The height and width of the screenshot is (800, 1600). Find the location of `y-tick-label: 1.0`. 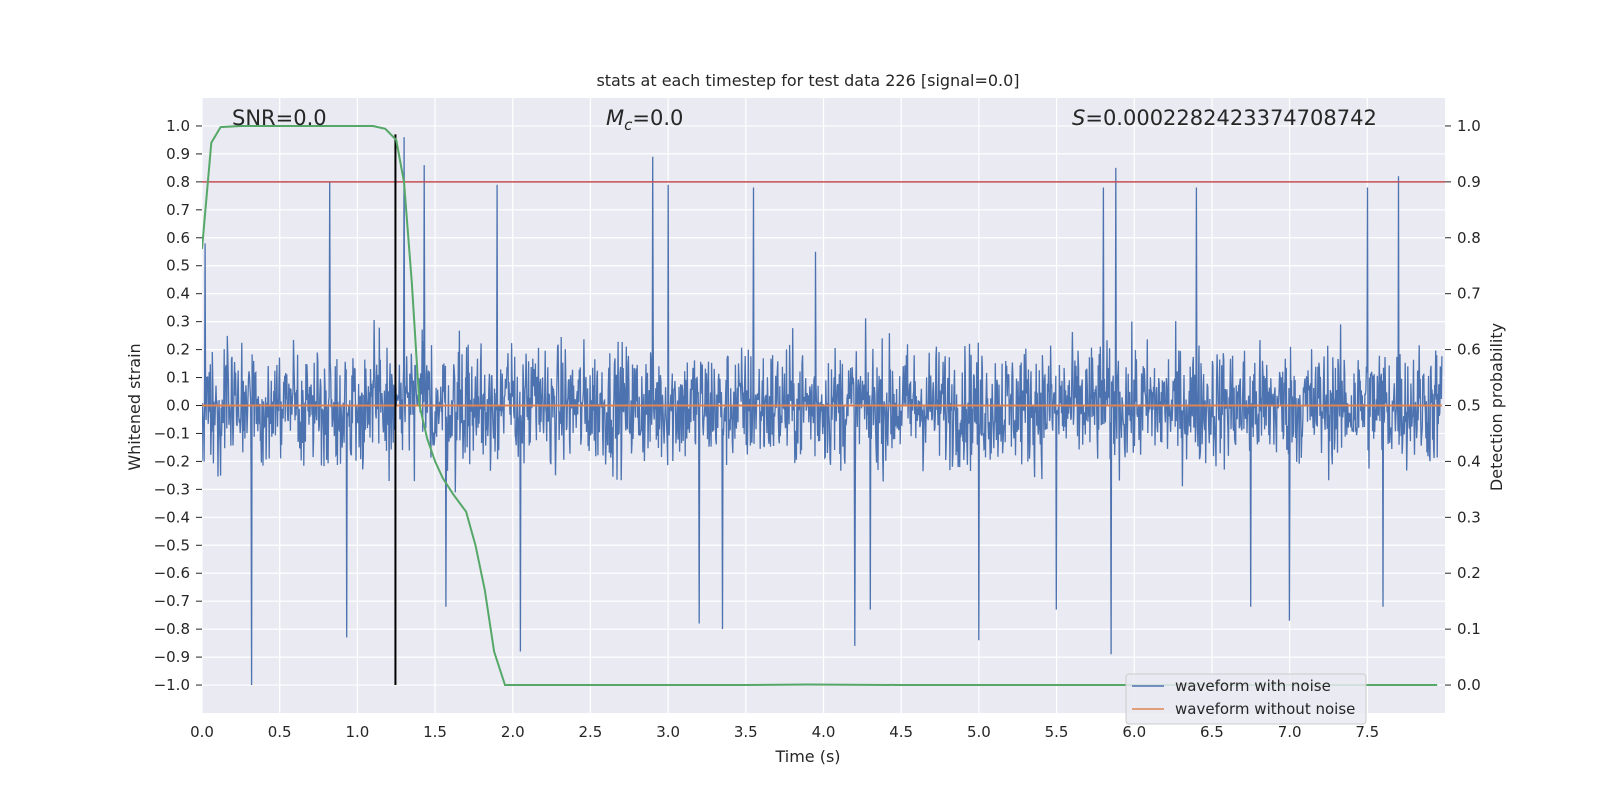

y-tick-label: 1.0 is located at coordinates (178, 126).